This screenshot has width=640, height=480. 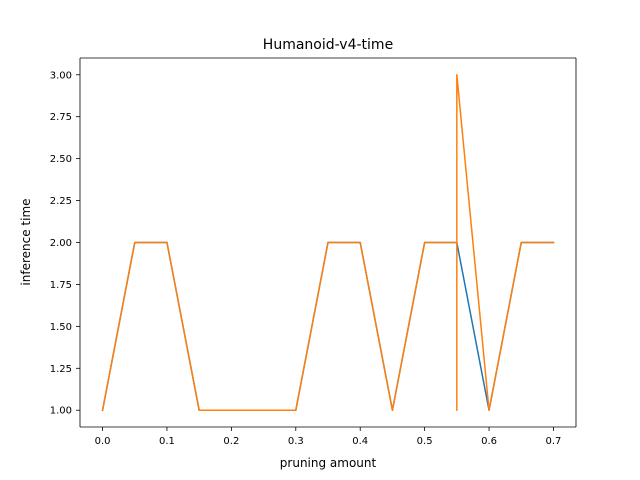 I want to click on y-tick-label: 2.00, so click(x=61, y=243).